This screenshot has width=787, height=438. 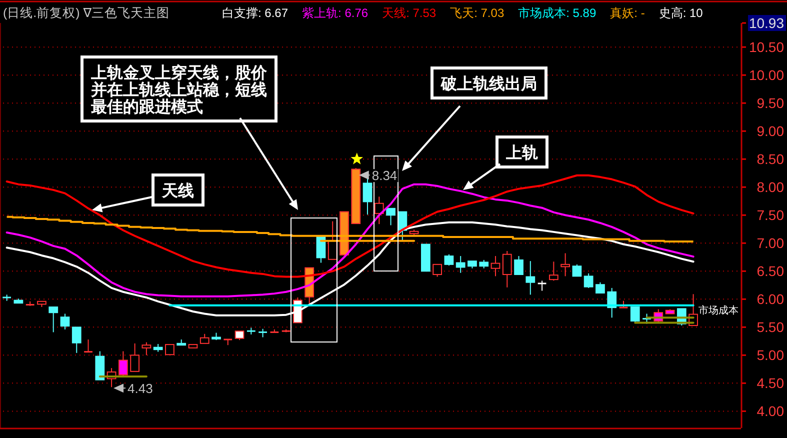 I want to click on note: 4.43, so click(x=134, y=388).